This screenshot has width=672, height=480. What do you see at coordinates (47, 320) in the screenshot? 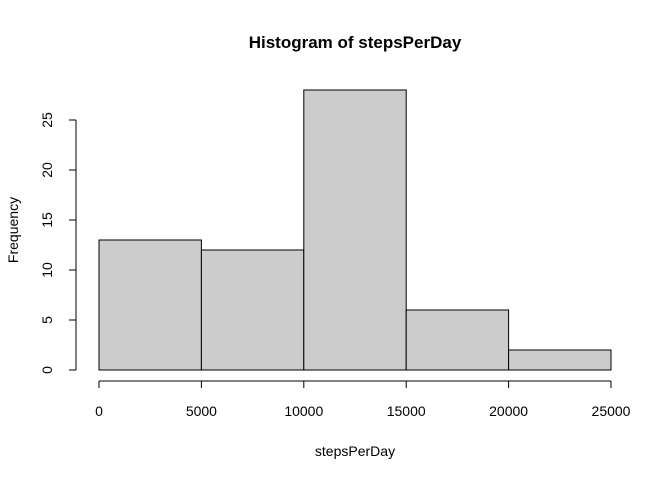
I see `y-tick-label: 5` at bounding box center [47, 320].